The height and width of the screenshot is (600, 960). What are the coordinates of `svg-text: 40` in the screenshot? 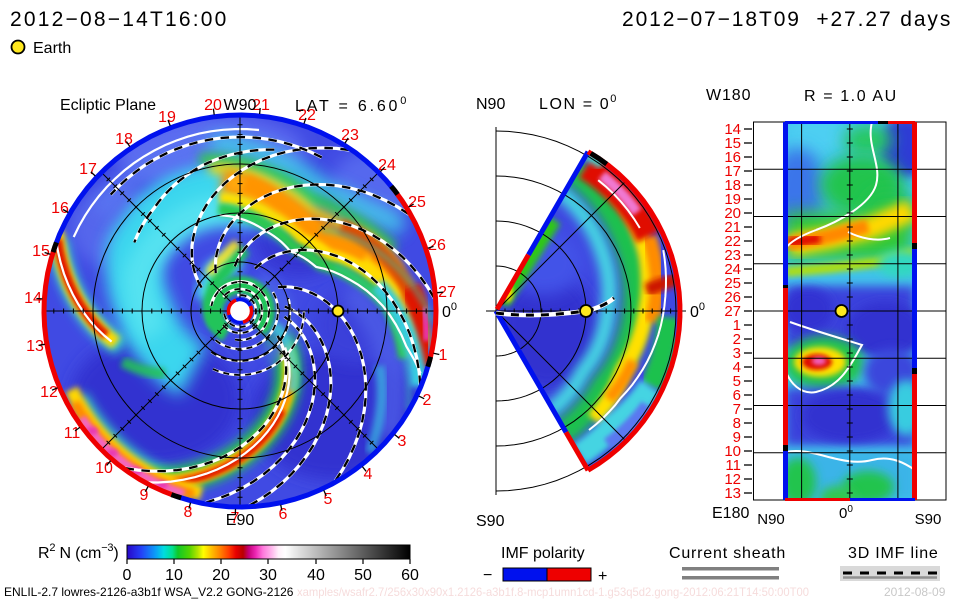 It's located at (316, 575).